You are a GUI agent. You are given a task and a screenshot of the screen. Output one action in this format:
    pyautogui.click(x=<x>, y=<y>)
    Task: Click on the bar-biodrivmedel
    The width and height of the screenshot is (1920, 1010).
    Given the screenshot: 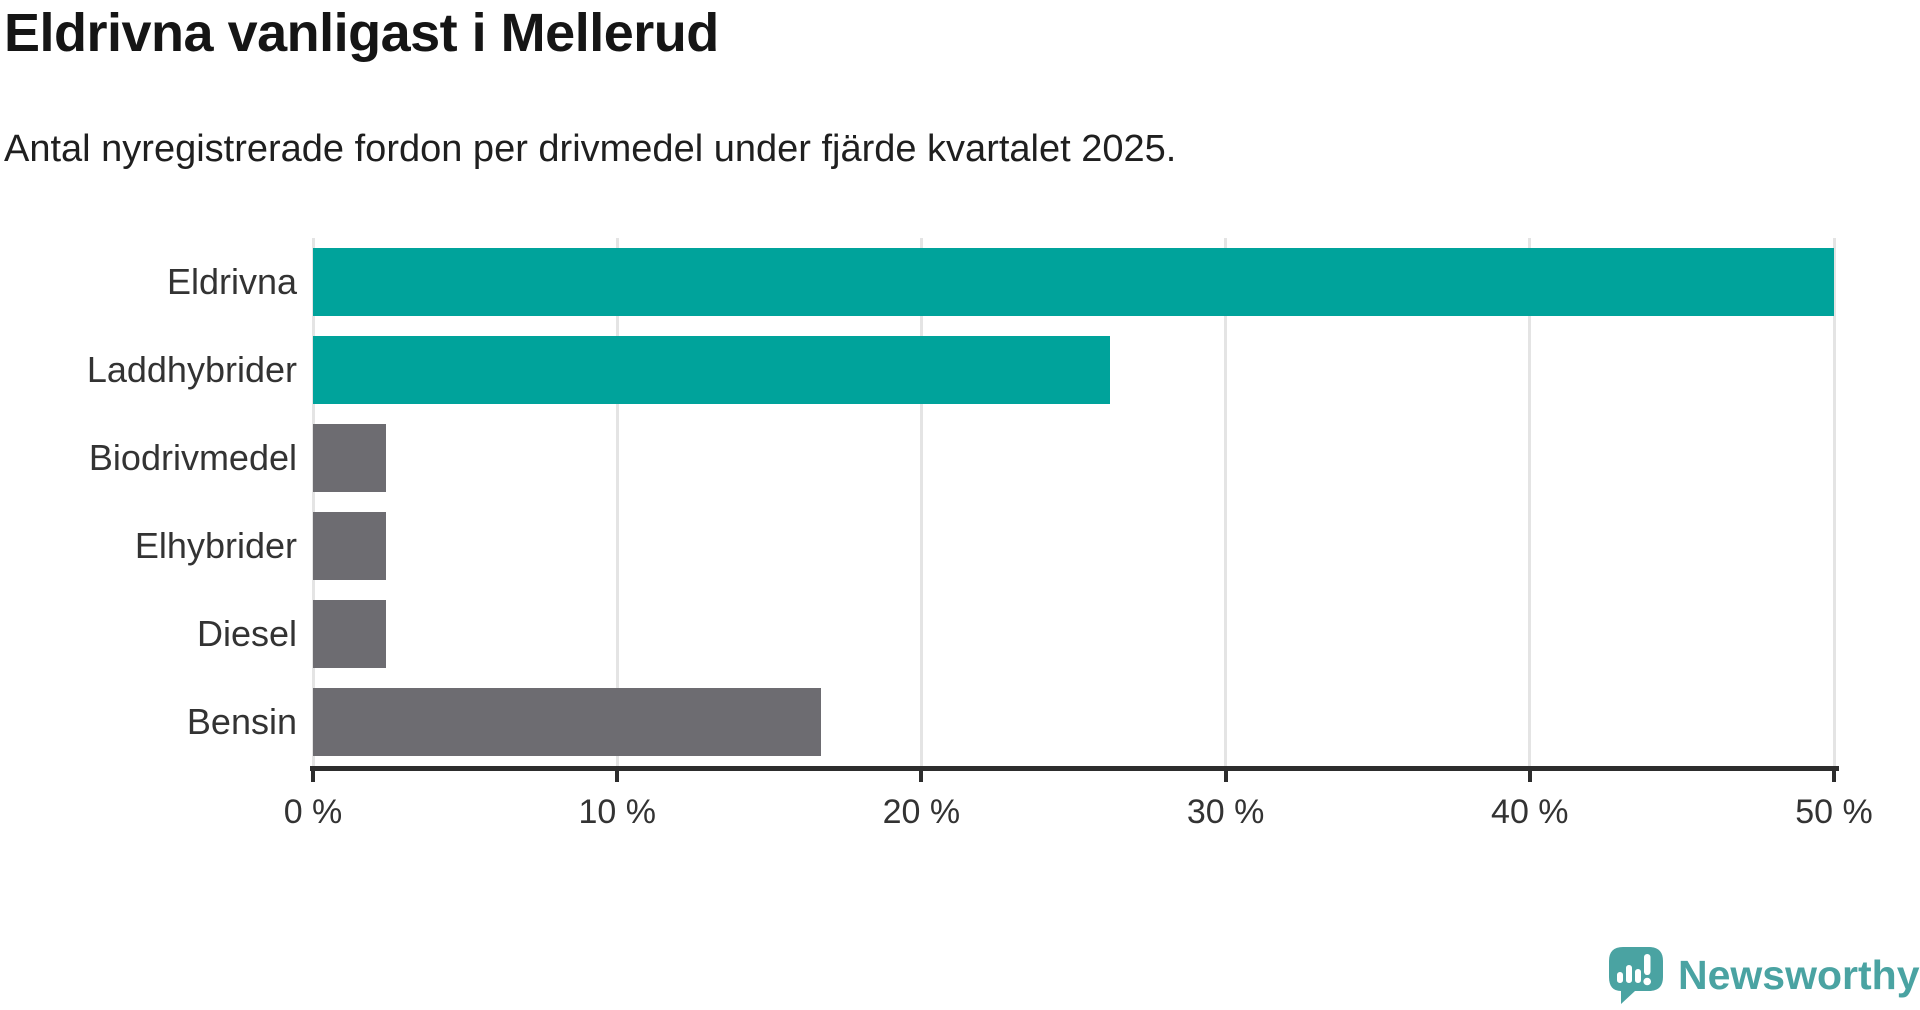 What is the action you would take?
    pyautogui.click(x=349, y=458)
    